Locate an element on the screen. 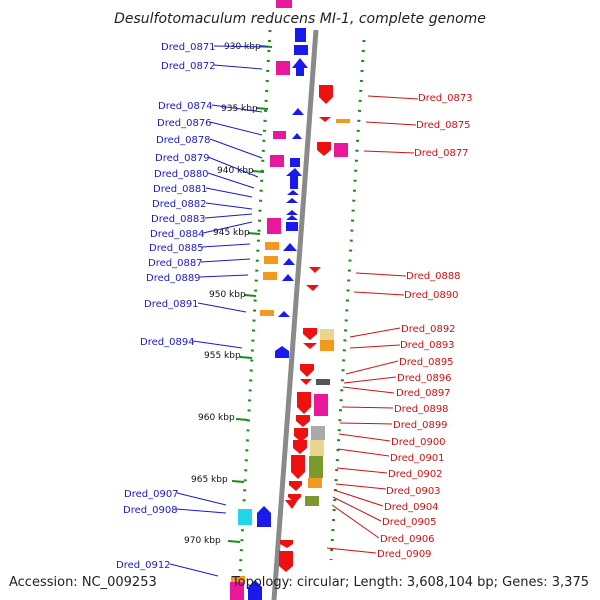 The image size is (600, 600). gene-label-Dred_0905: Dred_0905 is located at coordinates (409, 522).